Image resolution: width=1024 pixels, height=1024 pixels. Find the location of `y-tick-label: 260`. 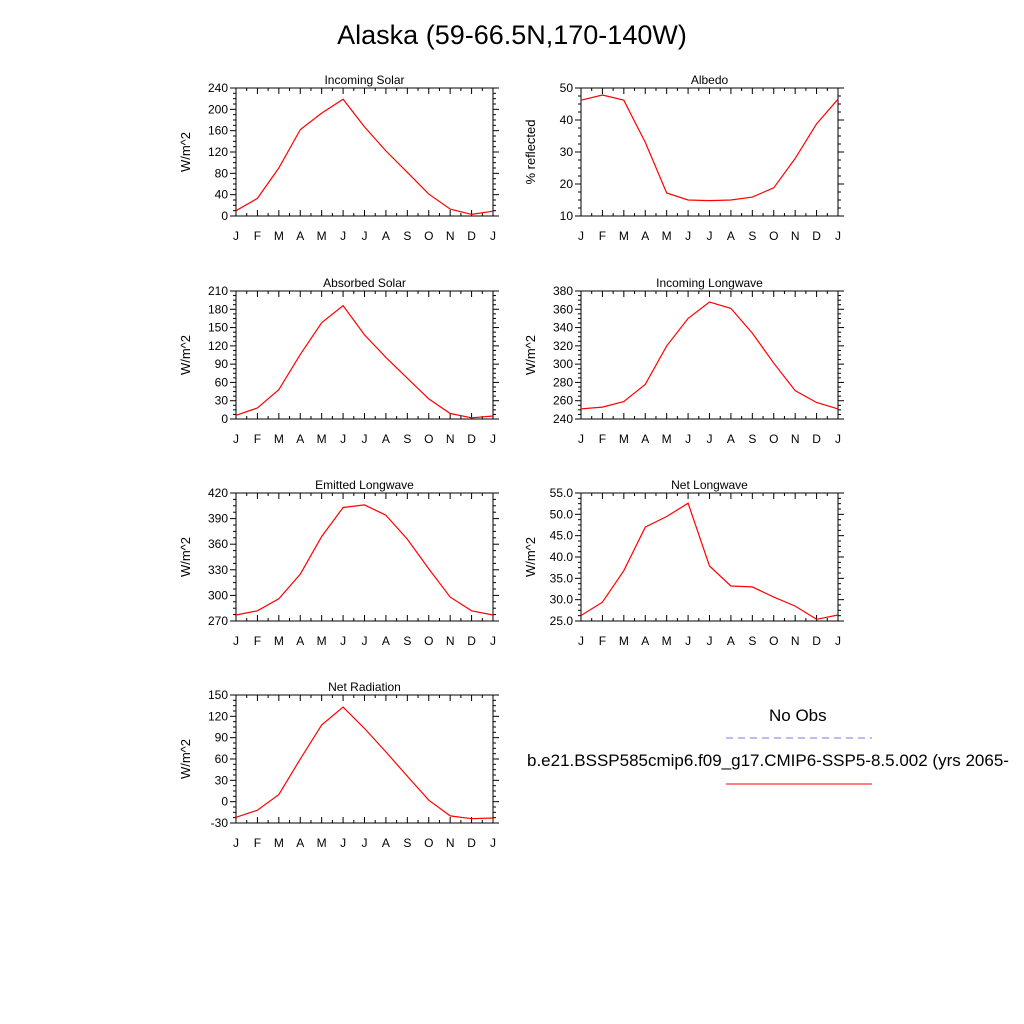

y-tick-label: 260 is located at coordinates (563, 401).